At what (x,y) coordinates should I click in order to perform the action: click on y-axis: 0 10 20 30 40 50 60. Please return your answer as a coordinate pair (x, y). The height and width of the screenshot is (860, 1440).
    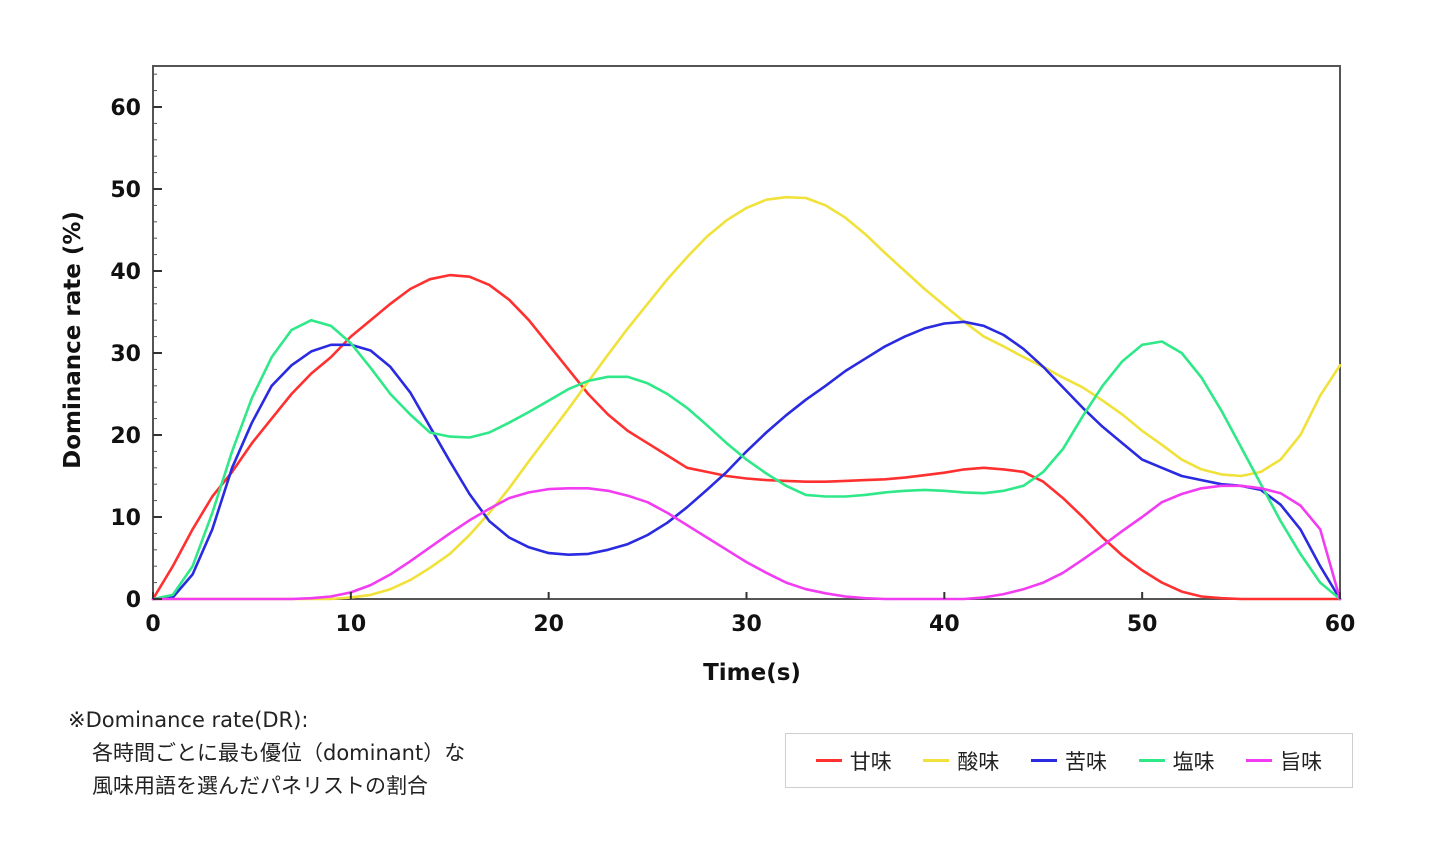
    Looking at the image, I should click on (136, 343).